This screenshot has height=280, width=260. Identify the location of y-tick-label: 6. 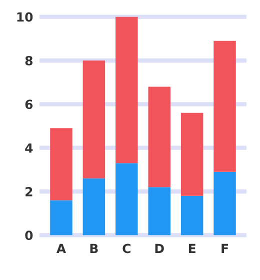
(29, 105).